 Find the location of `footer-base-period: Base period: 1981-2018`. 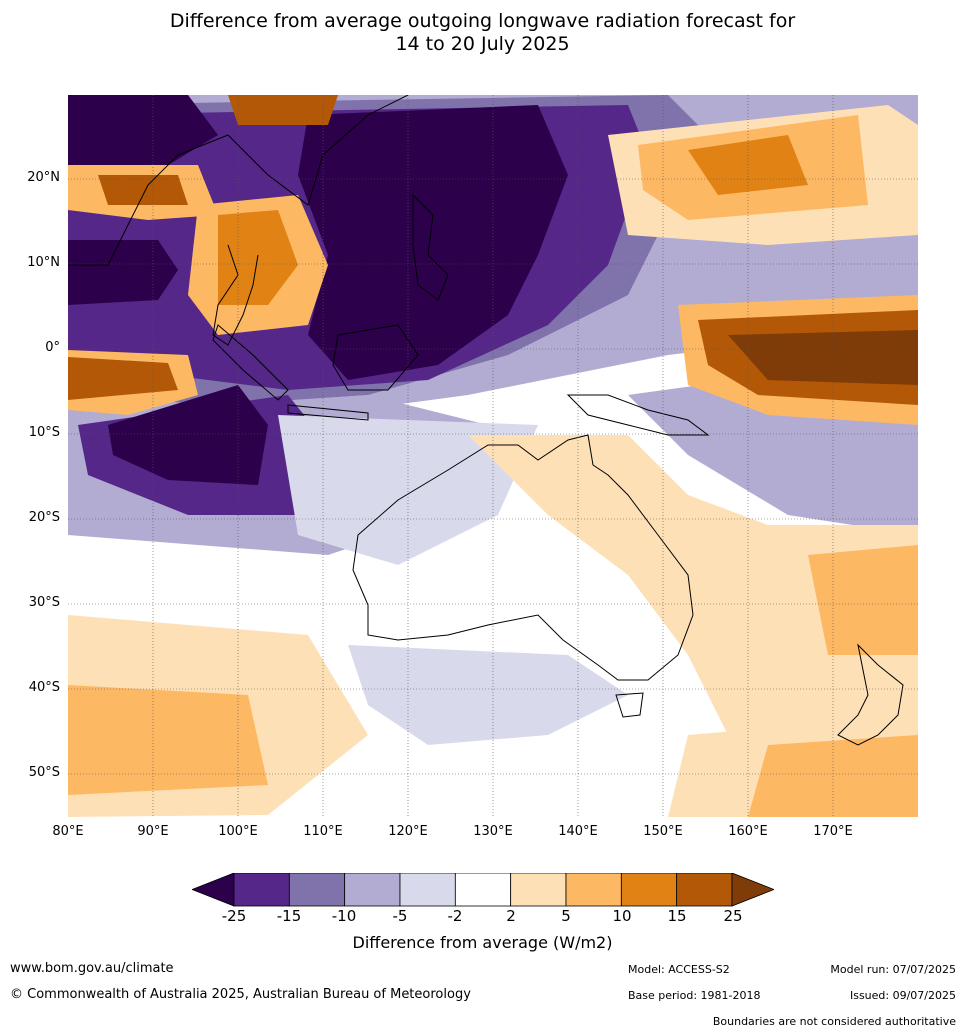

footer-base-period: Base period: 1981-2018 is located at coordinates (694, 995).